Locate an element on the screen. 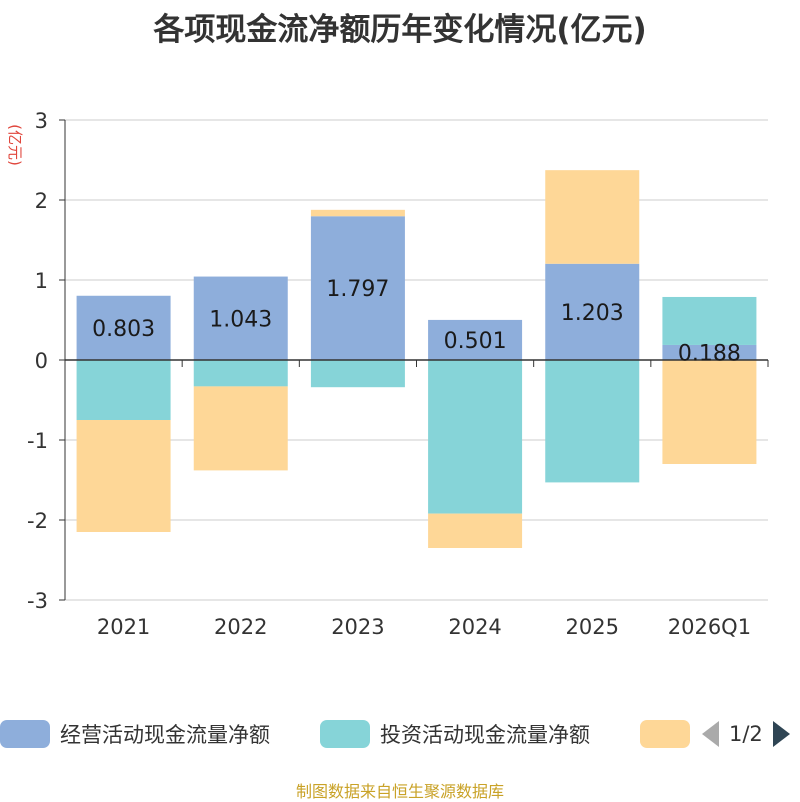 Image resolution: width=800 pixels, height=802 pixels. legend-item-operating: 经营活动现金流量净额 is located at coordinates (135, 734).